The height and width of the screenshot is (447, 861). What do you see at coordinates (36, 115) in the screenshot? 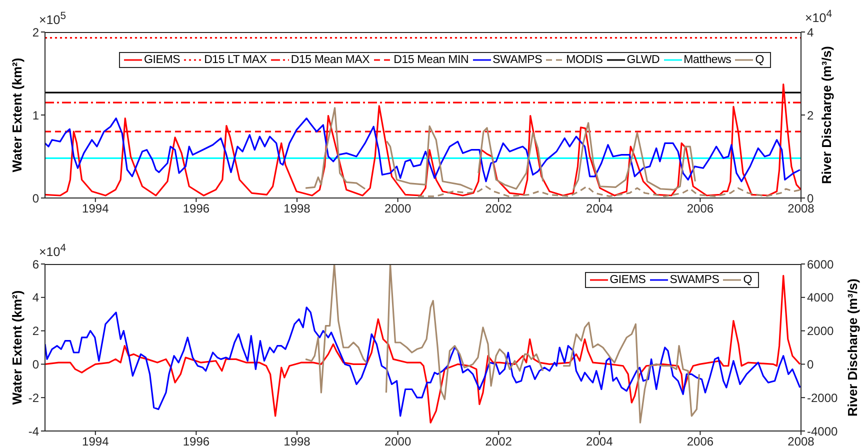
I see `y-tick-label: 1` at bounding box center [36, 115].